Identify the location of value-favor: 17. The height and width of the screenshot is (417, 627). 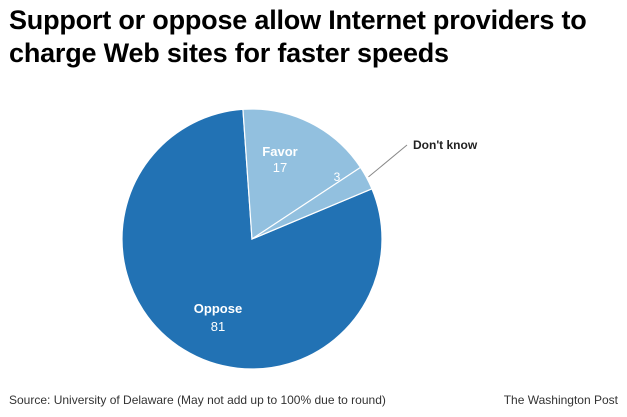
(280, 167).